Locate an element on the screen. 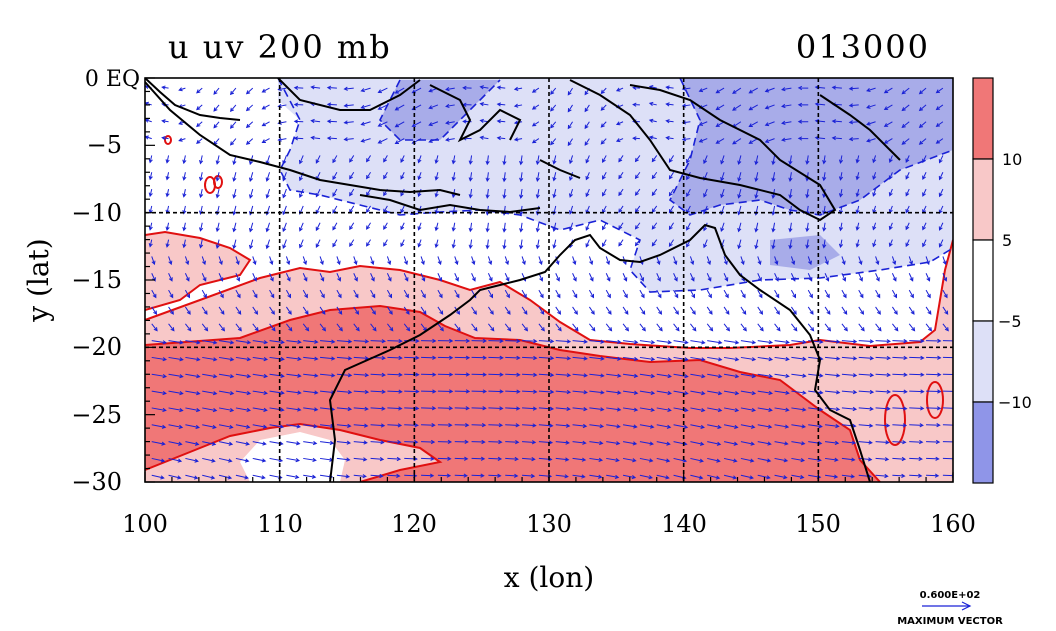  colorbar-label: 10 is located at coordinates (1012, 159).